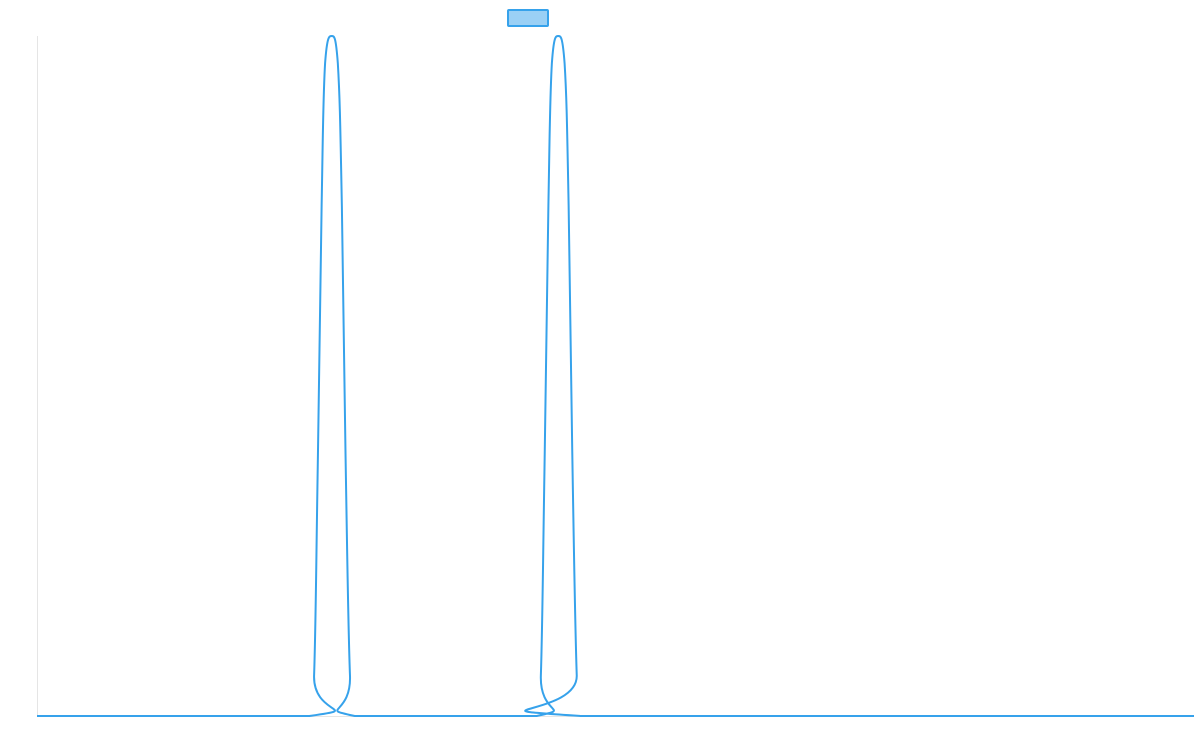  I want to click on legend, so click(528, 18).